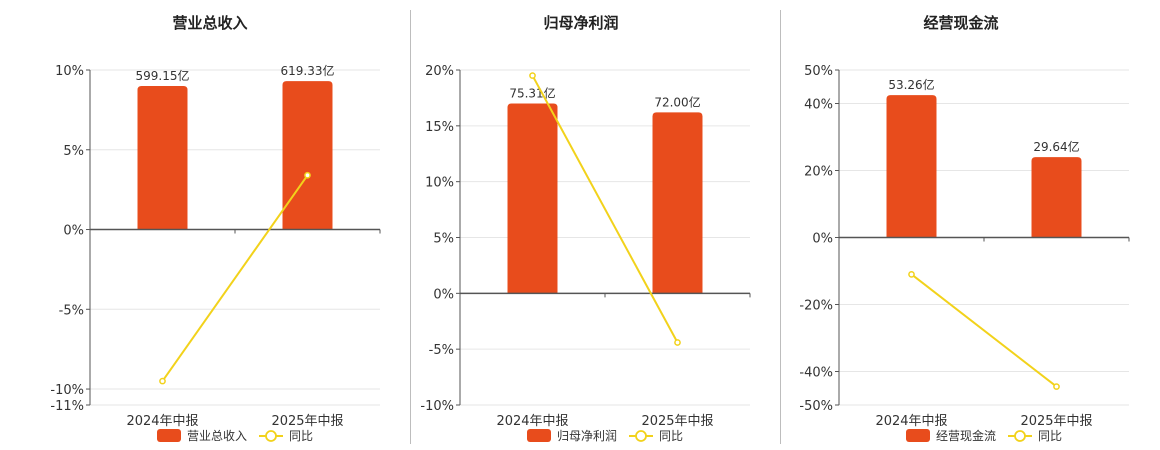 Image resolution: width=1160 pixels, height=450 pixels. I want to click on y-tick-label: -11%, so click(67, 406).